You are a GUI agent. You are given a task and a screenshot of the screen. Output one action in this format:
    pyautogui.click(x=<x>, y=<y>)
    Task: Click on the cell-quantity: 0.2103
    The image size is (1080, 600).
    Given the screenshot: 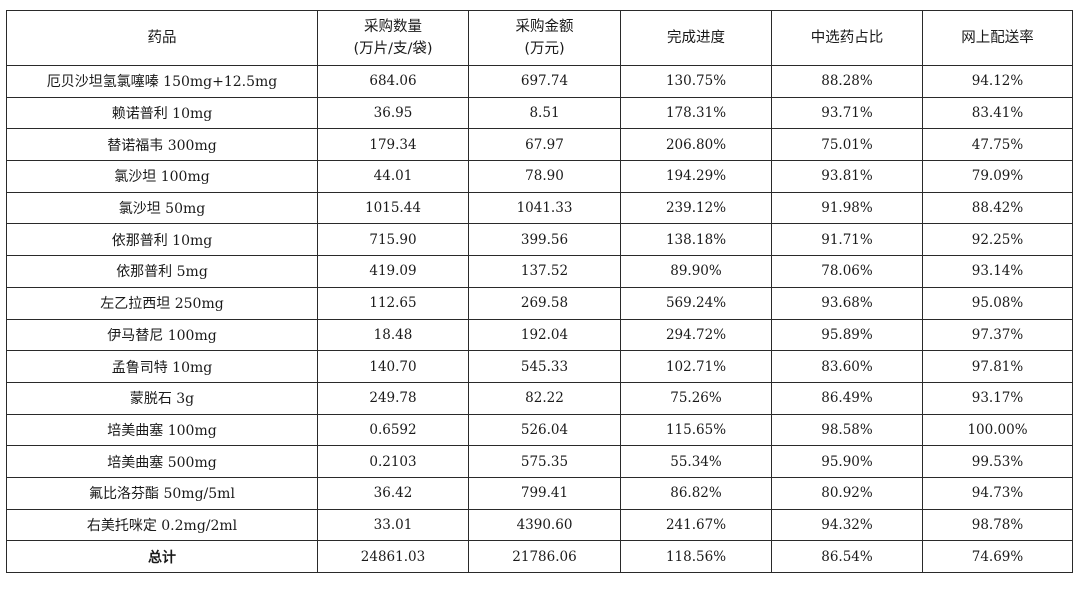 What is the action you would take?
    pyautogui.click(x=393, y=461)
    